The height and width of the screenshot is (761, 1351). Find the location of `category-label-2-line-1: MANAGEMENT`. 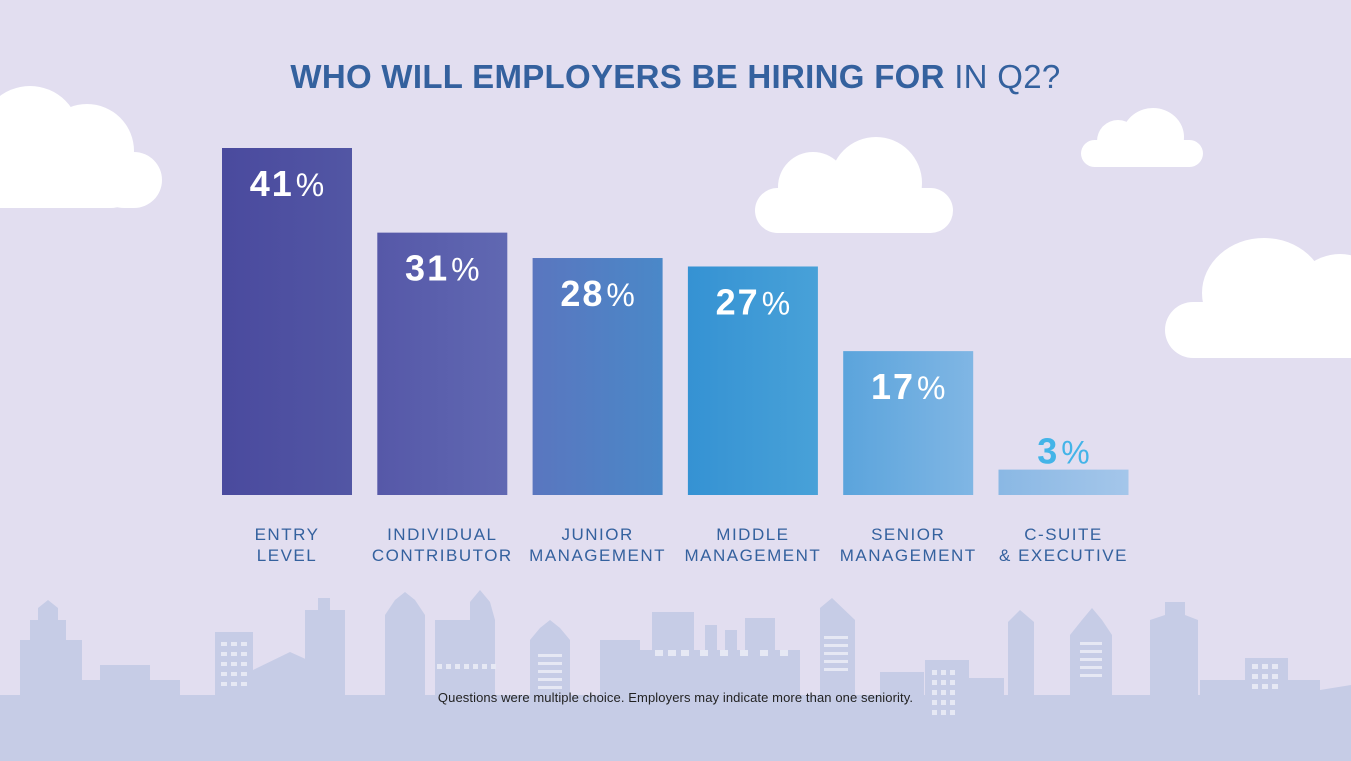

category-label-2-line-1: MANAGEMENT is located at coordinates (597, 555).